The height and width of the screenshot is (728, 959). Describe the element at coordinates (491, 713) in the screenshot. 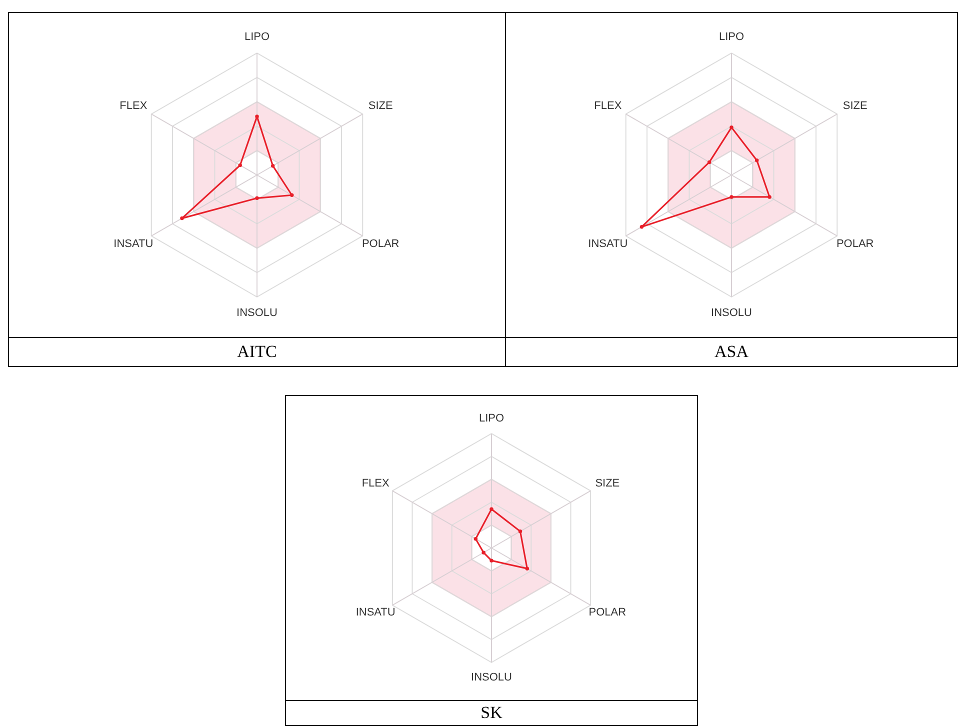

I see `text: SK` at that location.